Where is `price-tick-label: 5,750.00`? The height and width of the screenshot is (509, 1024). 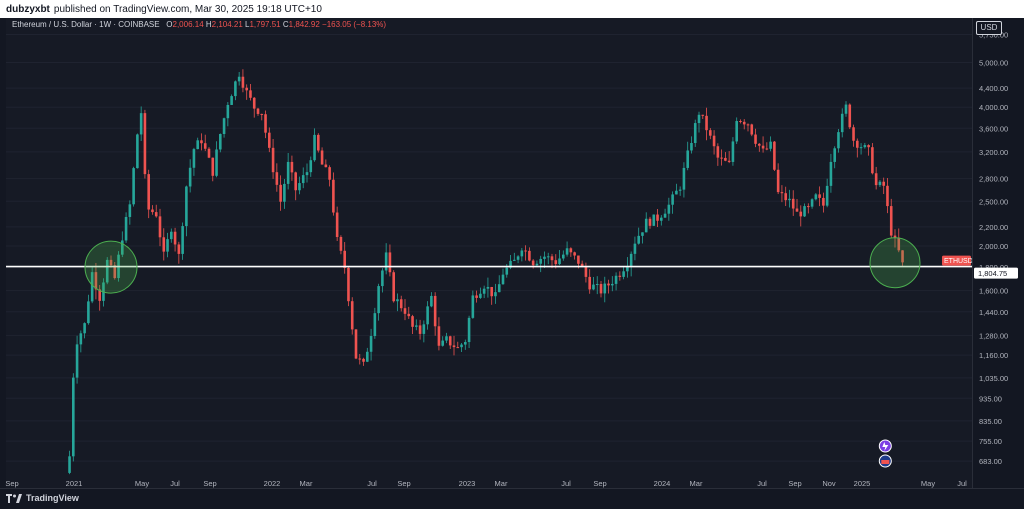
price-tick-label: 5,750.00 is located at coordinates (993, 35).